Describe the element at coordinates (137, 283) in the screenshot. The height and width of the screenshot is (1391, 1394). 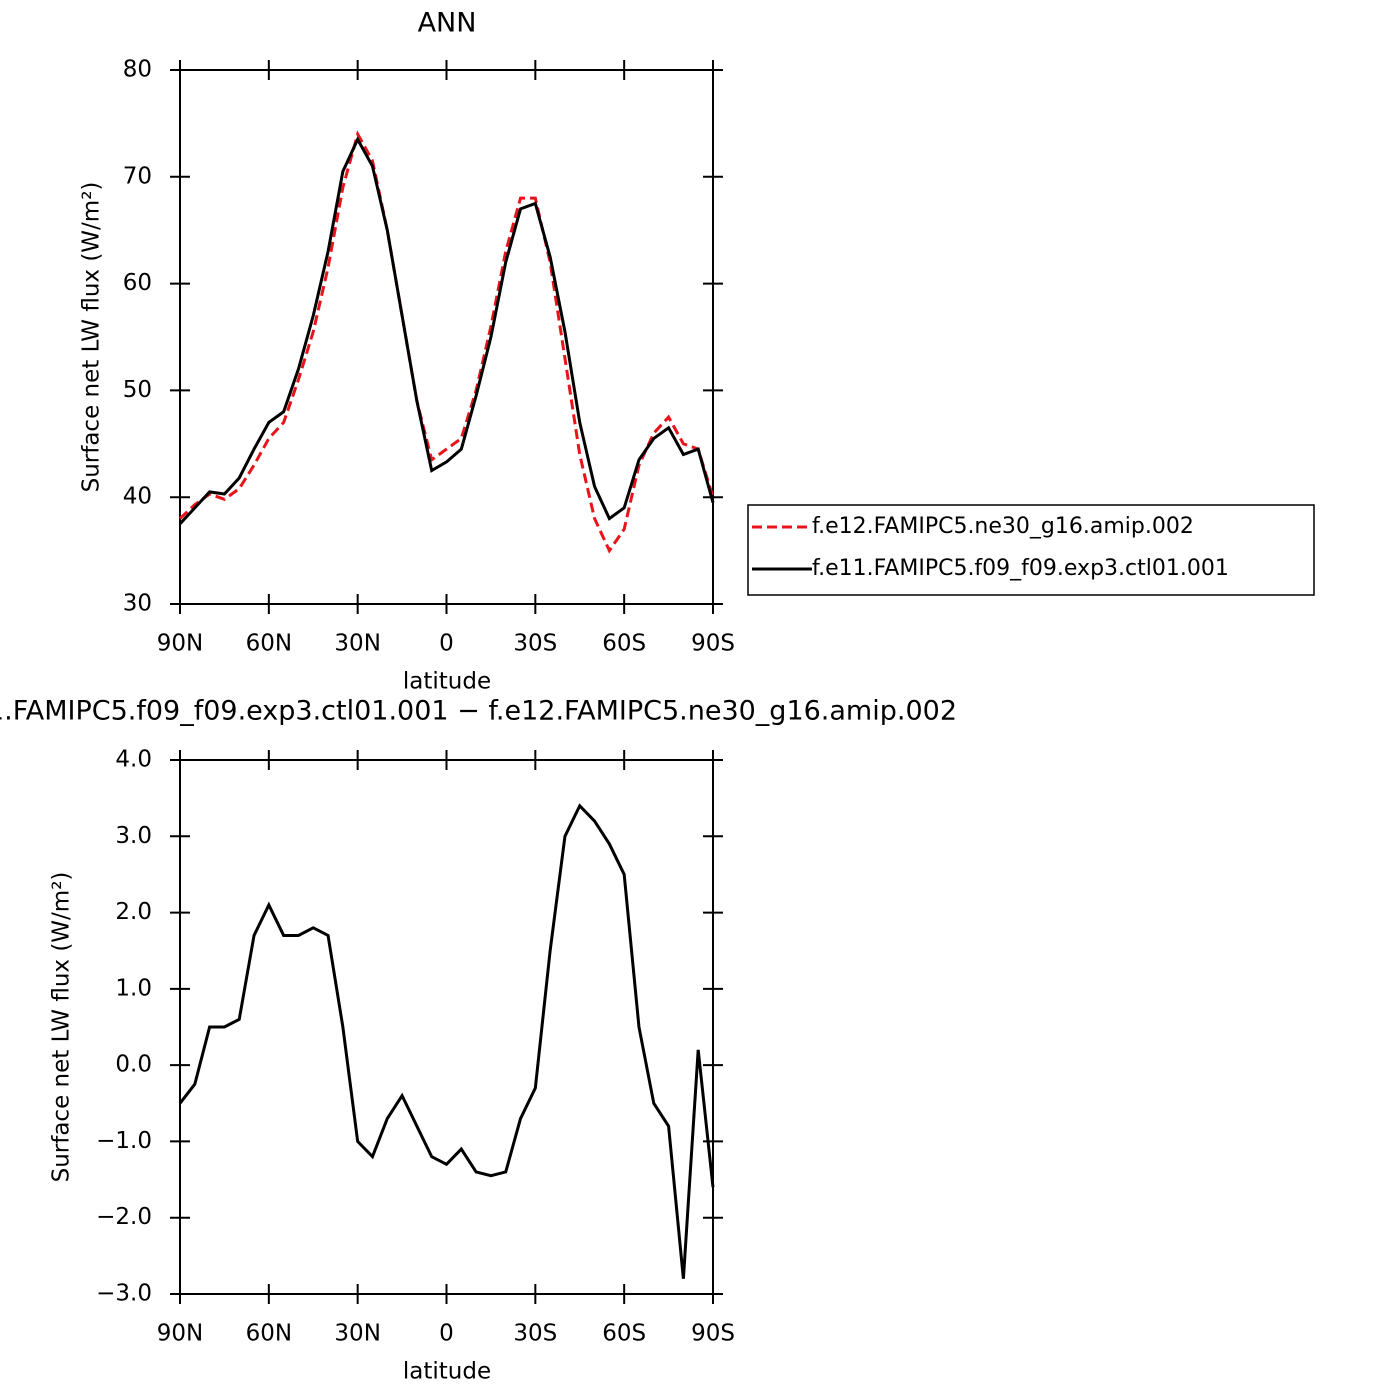
I see `y-tick-label: 60` at that location.